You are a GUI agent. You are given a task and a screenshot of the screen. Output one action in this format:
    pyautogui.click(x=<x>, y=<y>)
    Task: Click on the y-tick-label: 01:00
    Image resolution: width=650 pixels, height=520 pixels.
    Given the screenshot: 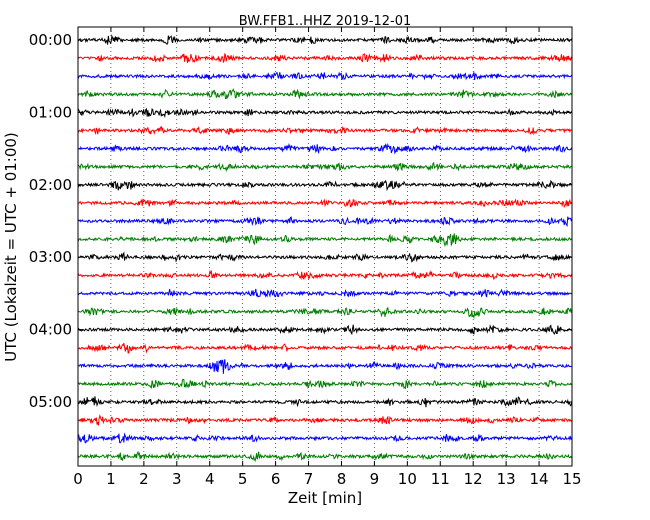 What is the action you would take?
    pyautogui.click(x=50, y=112)
    